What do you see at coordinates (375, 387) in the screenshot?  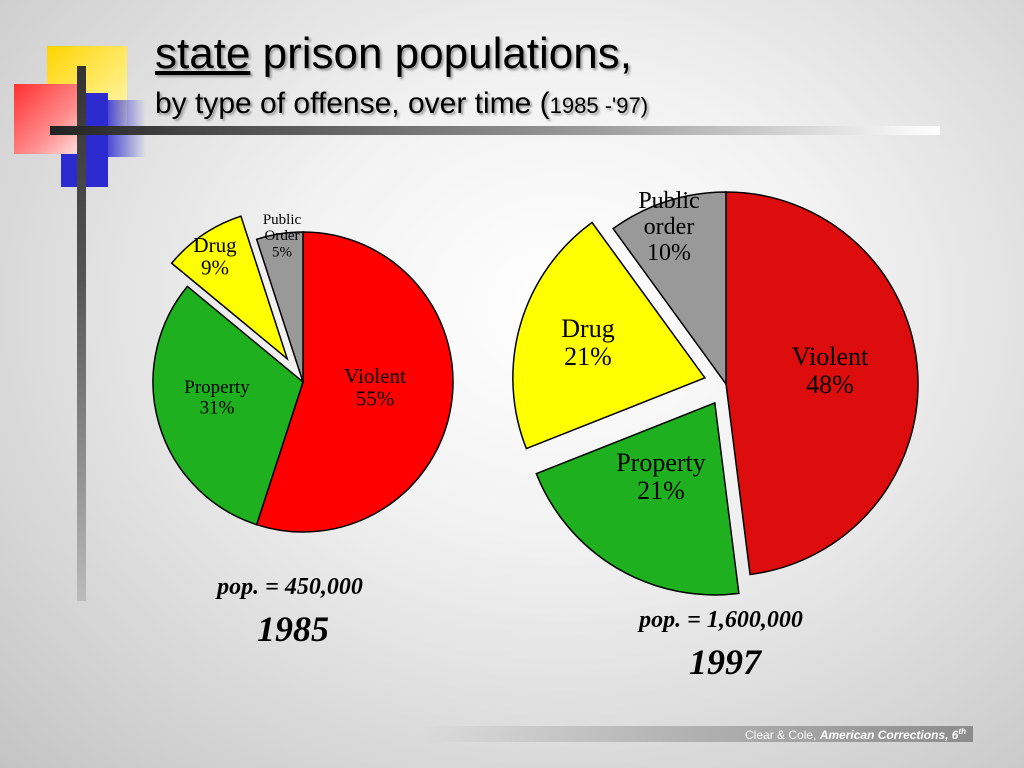 I see `pie-1985-label-violent: Violent 55%` at bounding box center [375, 387].